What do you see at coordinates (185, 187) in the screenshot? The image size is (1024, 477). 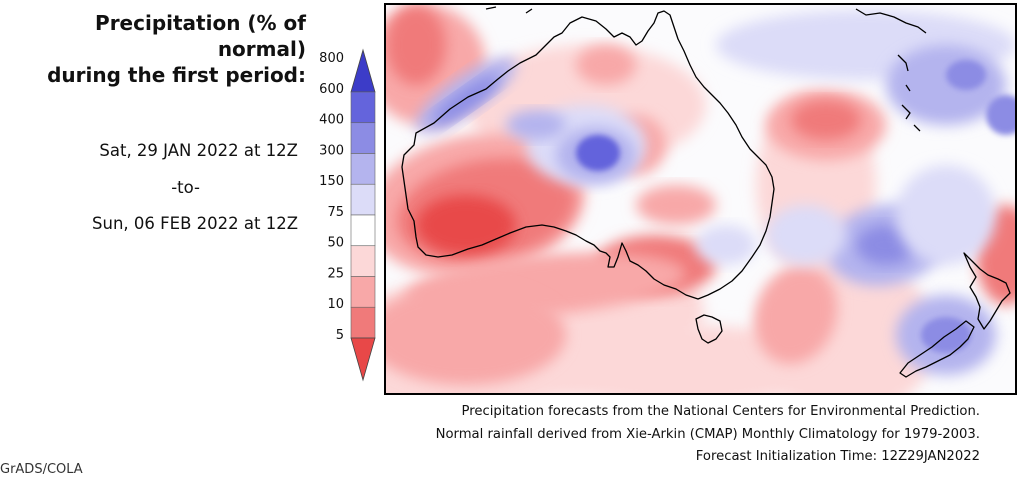 I see `period-separator: -to-` at bounding box center [185, 187].